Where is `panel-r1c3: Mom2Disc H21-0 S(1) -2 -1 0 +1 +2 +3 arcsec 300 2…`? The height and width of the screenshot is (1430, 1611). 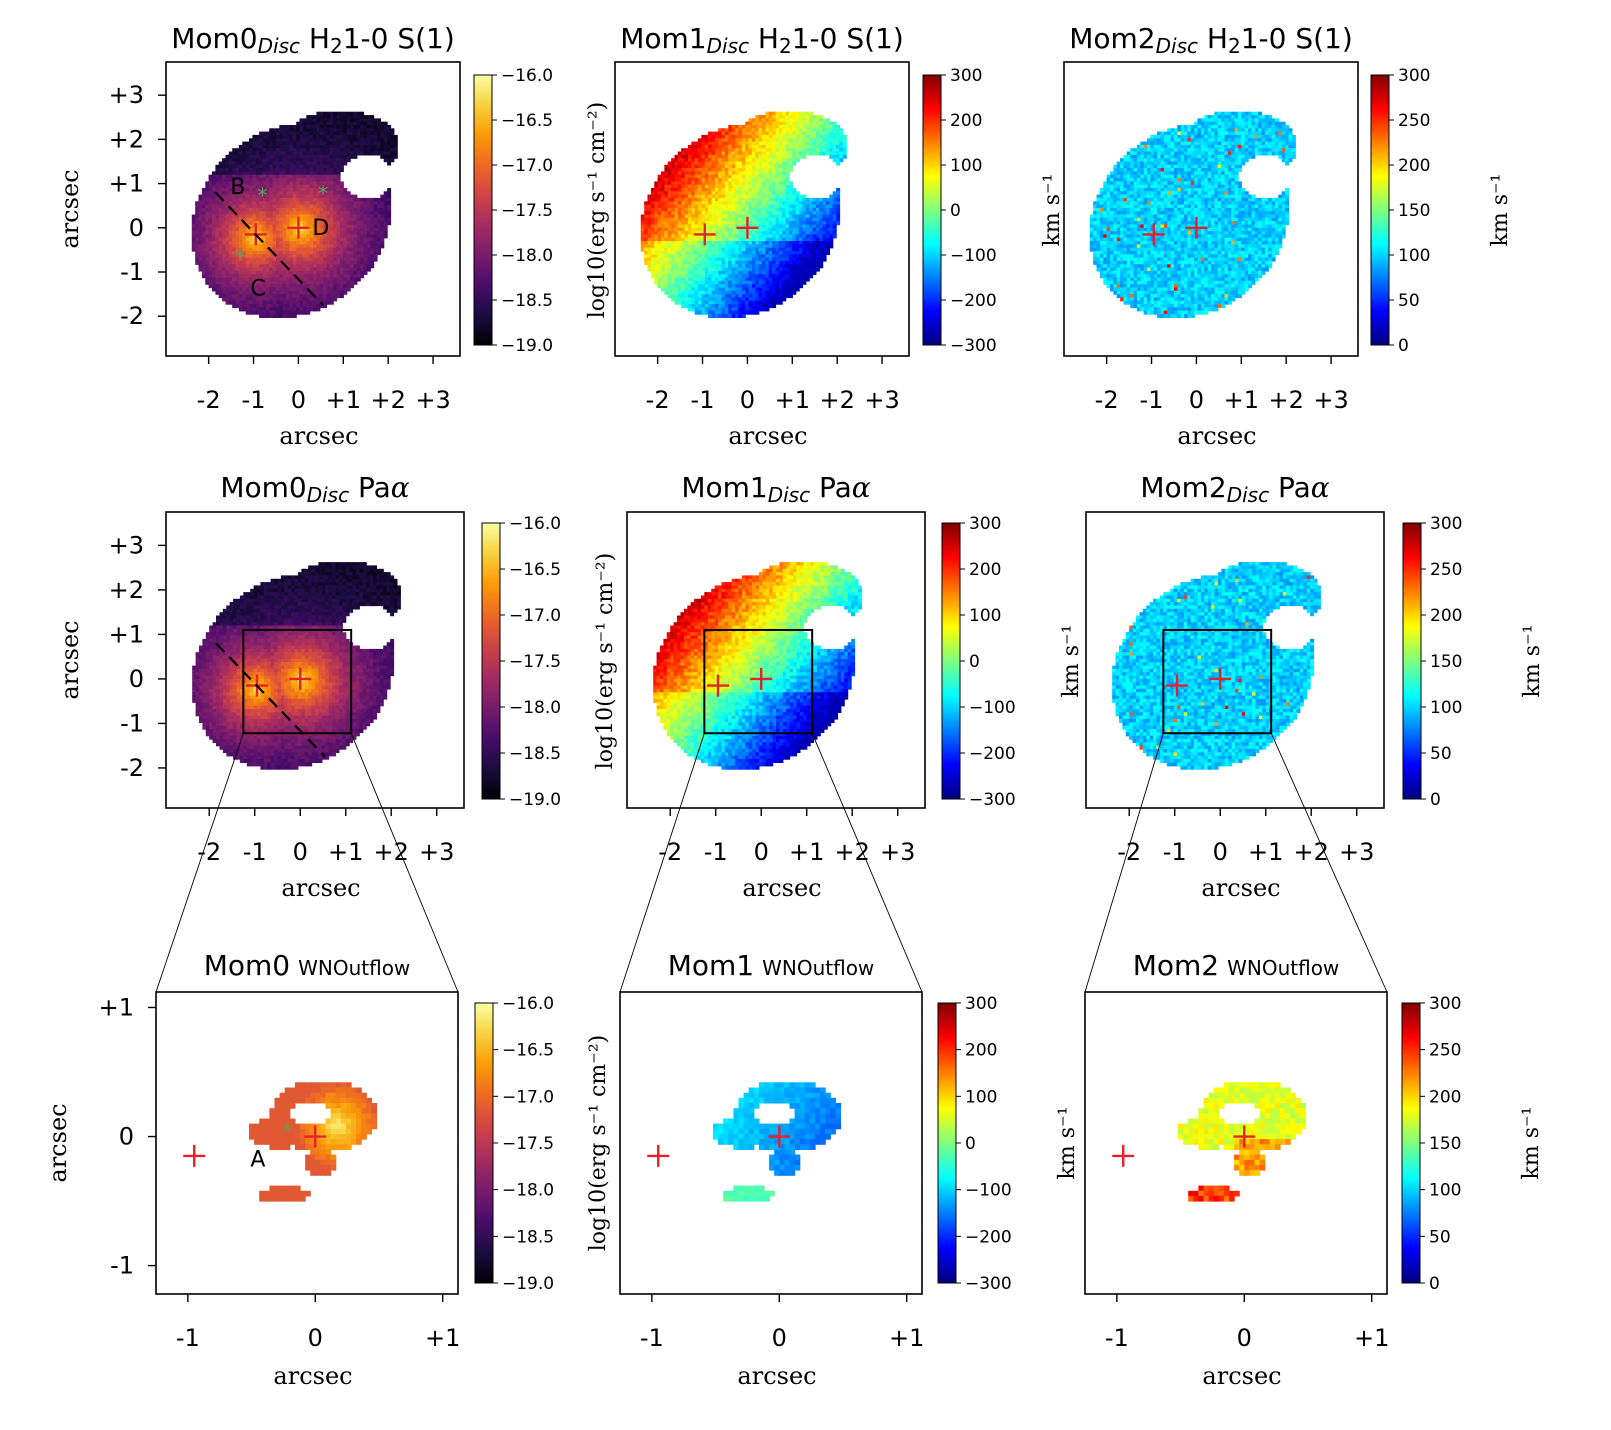
panel-r1c3: Mom2Disc H21-0 S(1) -2 -1 0 +1 +2 +3 arcsec 300 2… is located at coordinates (1288, 236).